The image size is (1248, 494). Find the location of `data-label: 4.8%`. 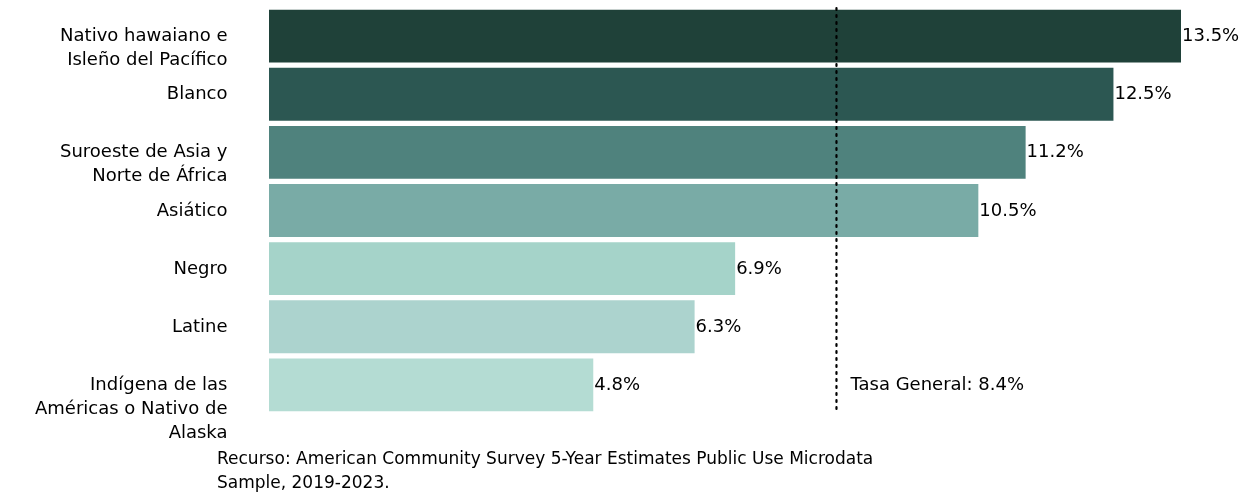

data-label: 4.8% is located at coordinates (617, 383).